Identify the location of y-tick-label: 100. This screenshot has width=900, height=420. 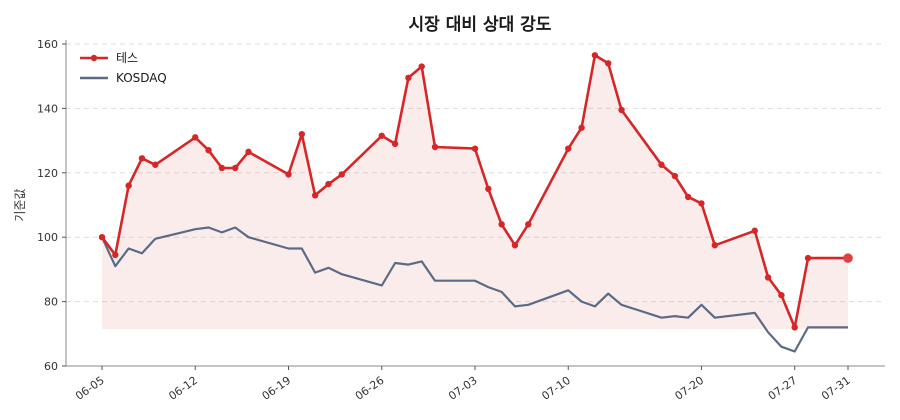
(47, 237).